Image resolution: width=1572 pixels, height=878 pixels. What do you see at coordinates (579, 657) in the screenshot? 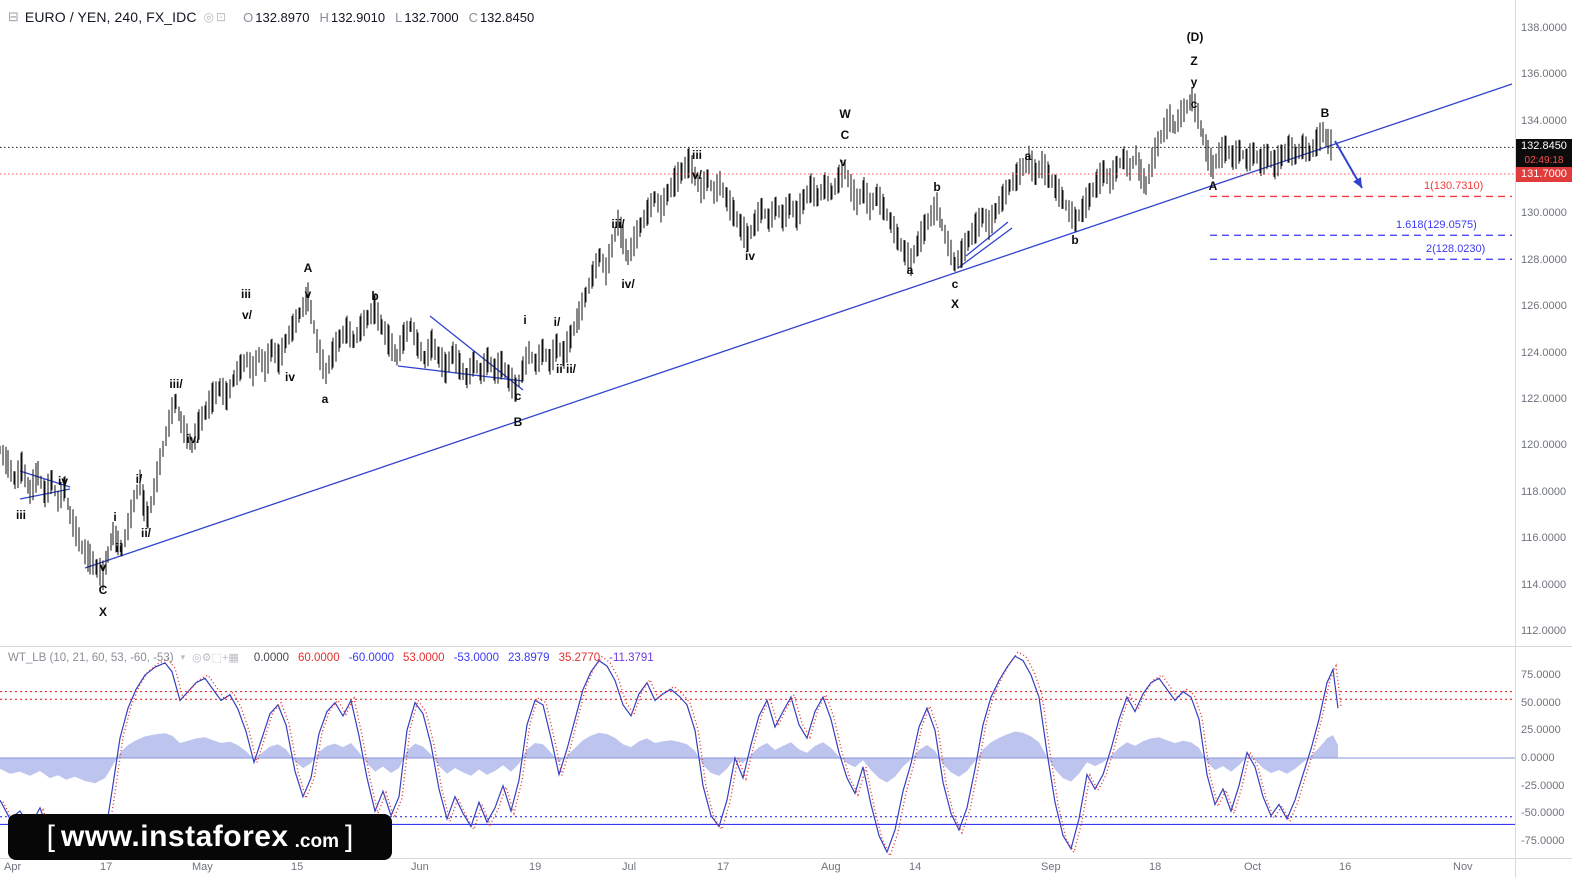
I see `indicator-value: 35.2770` at bounding box center [579, 657].